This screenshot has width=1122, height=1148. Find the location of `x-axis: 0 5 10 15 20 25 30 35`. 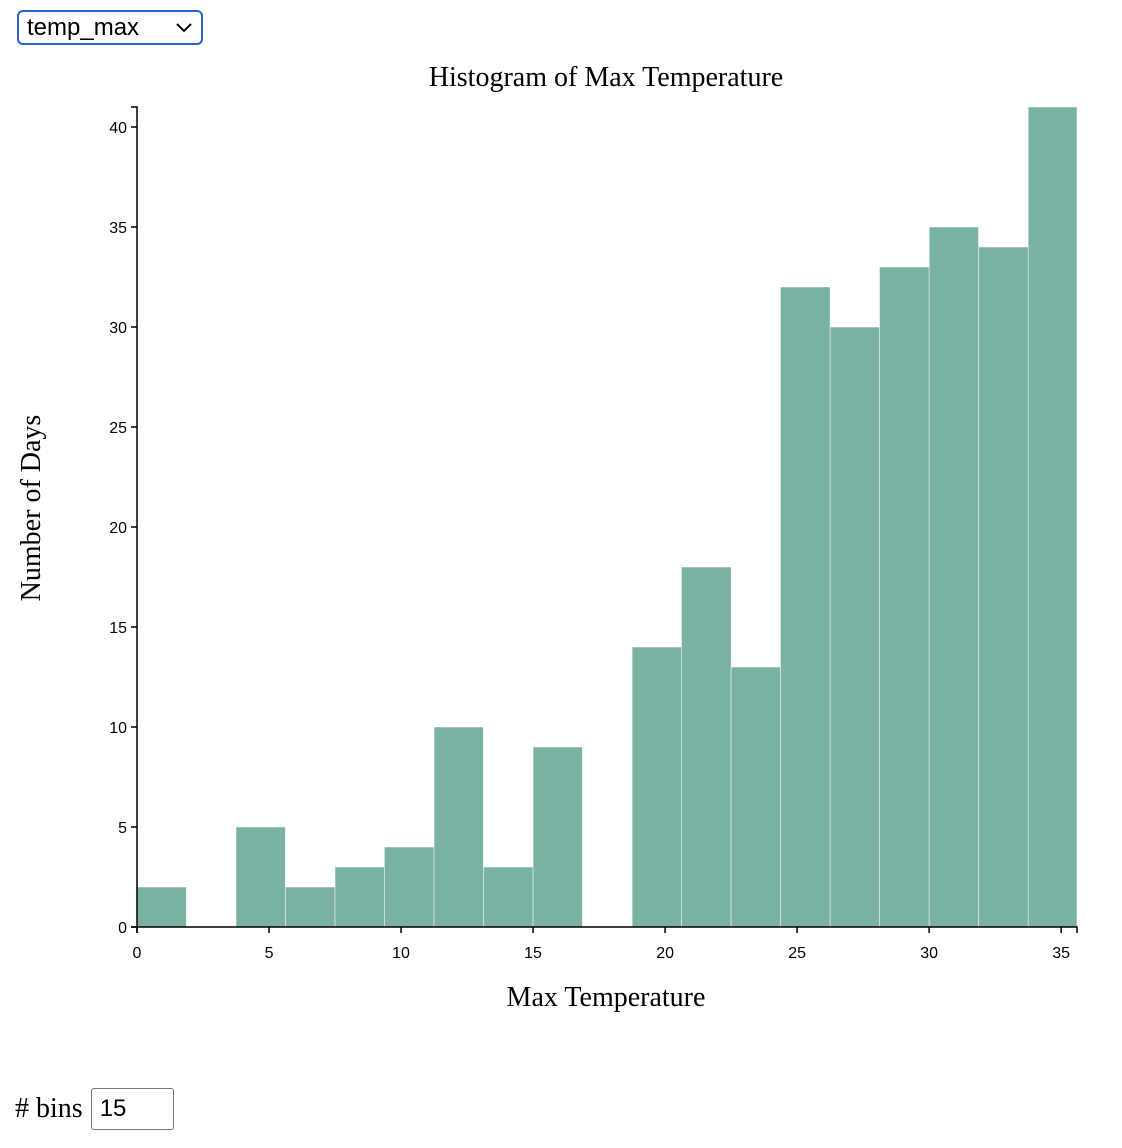

x-axis: 0 5 10 15 20 25 30 35 is located at coordinates (605, 944).